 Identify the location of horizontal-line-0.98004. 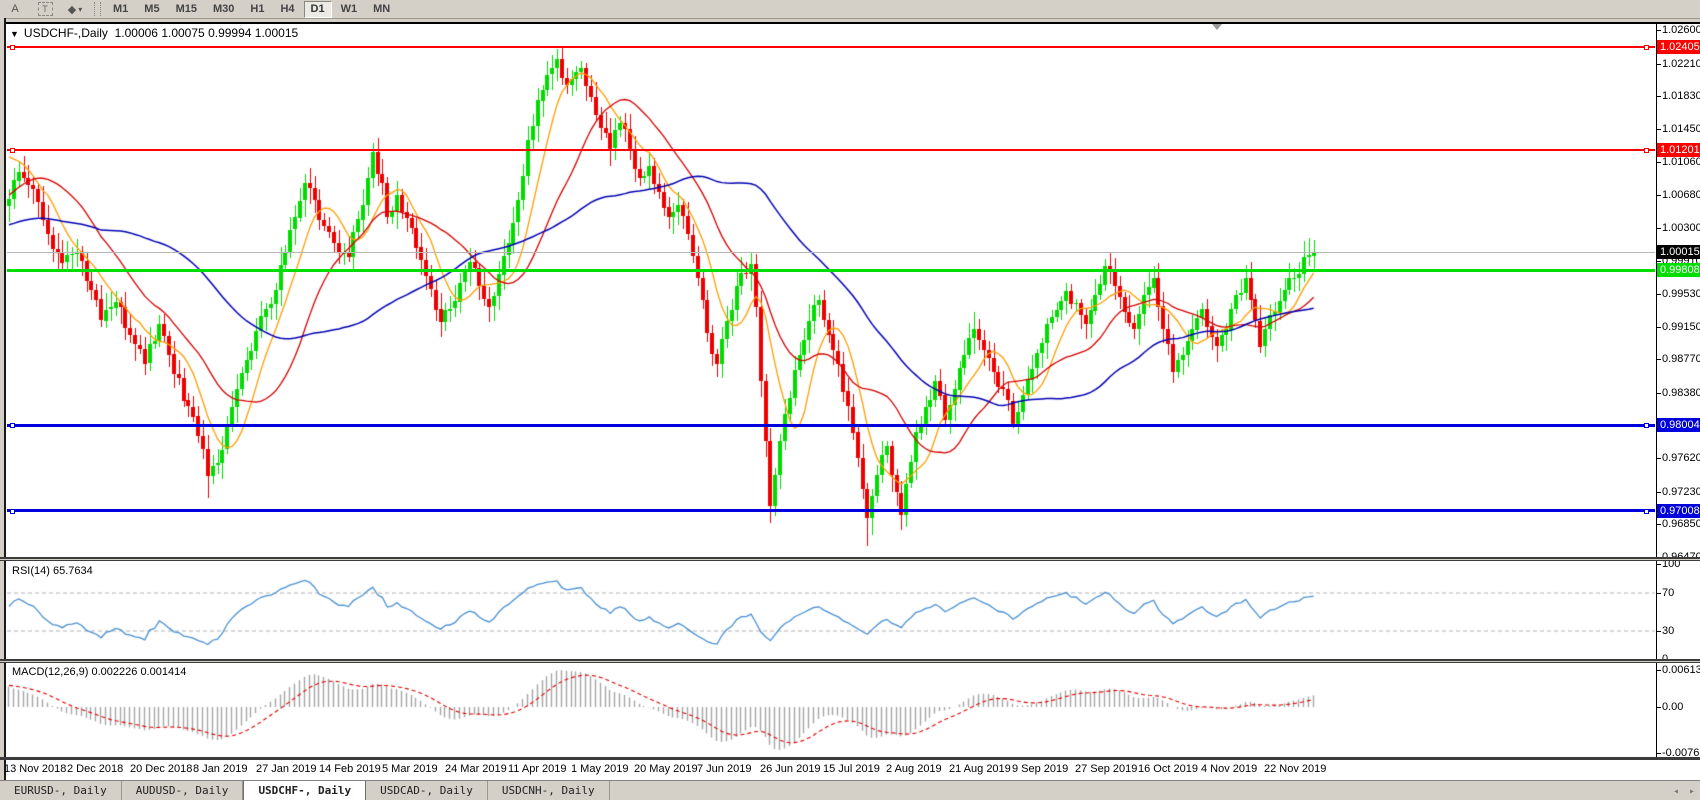
(831, 425).